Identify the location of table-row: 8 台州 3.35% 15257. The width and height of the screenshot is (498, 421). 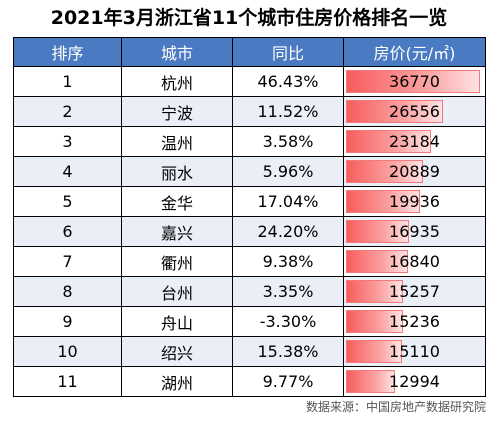
(249, 291).